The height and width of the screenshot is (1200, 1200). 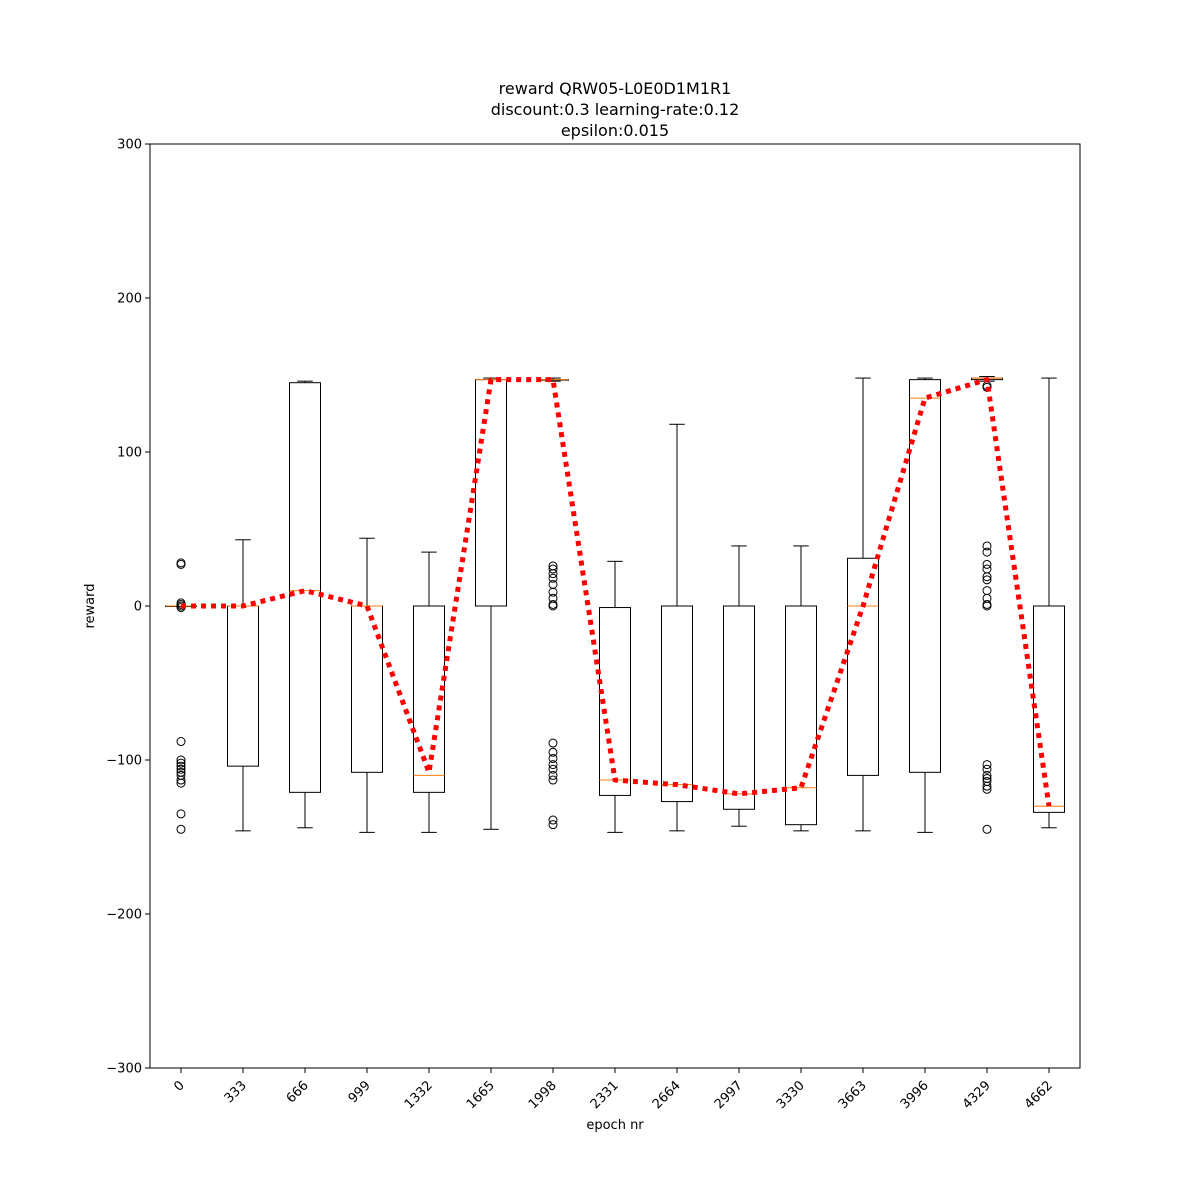 I want to click on y-tick-label: −200, so click(x=124, y=915).